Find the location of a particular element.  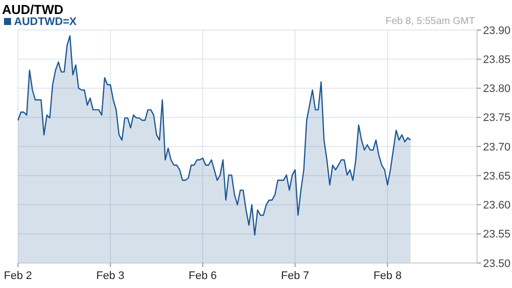

y-tick-label: 23.65 is located at coordinates (497, 176).